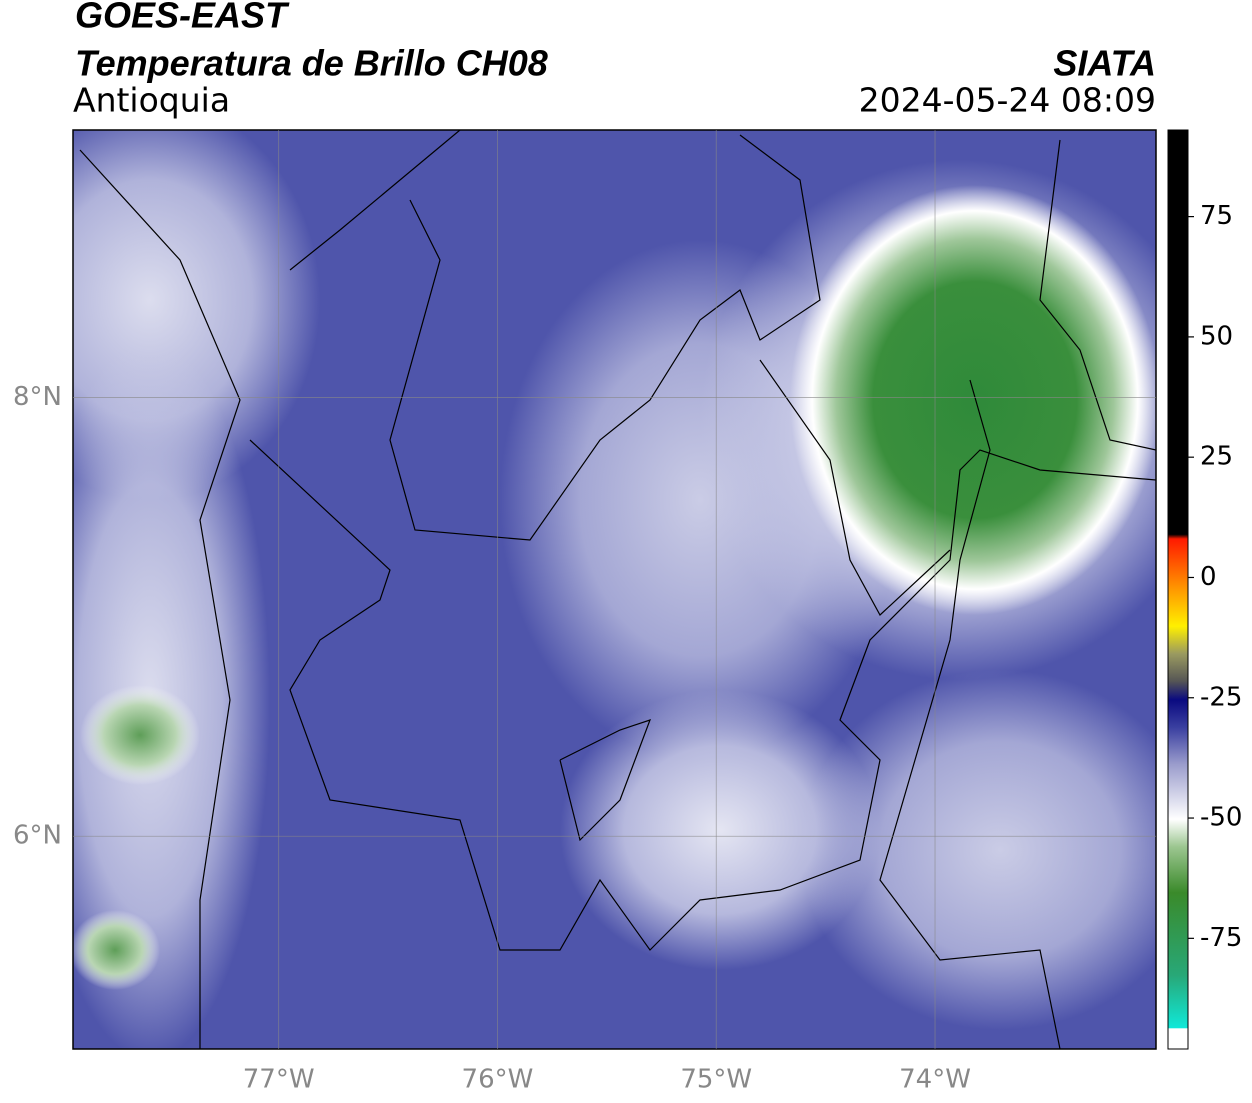 This screenshot has width=1252, height=1103. I want to click on lat-tick-label: 6°N, so click(37, 836).